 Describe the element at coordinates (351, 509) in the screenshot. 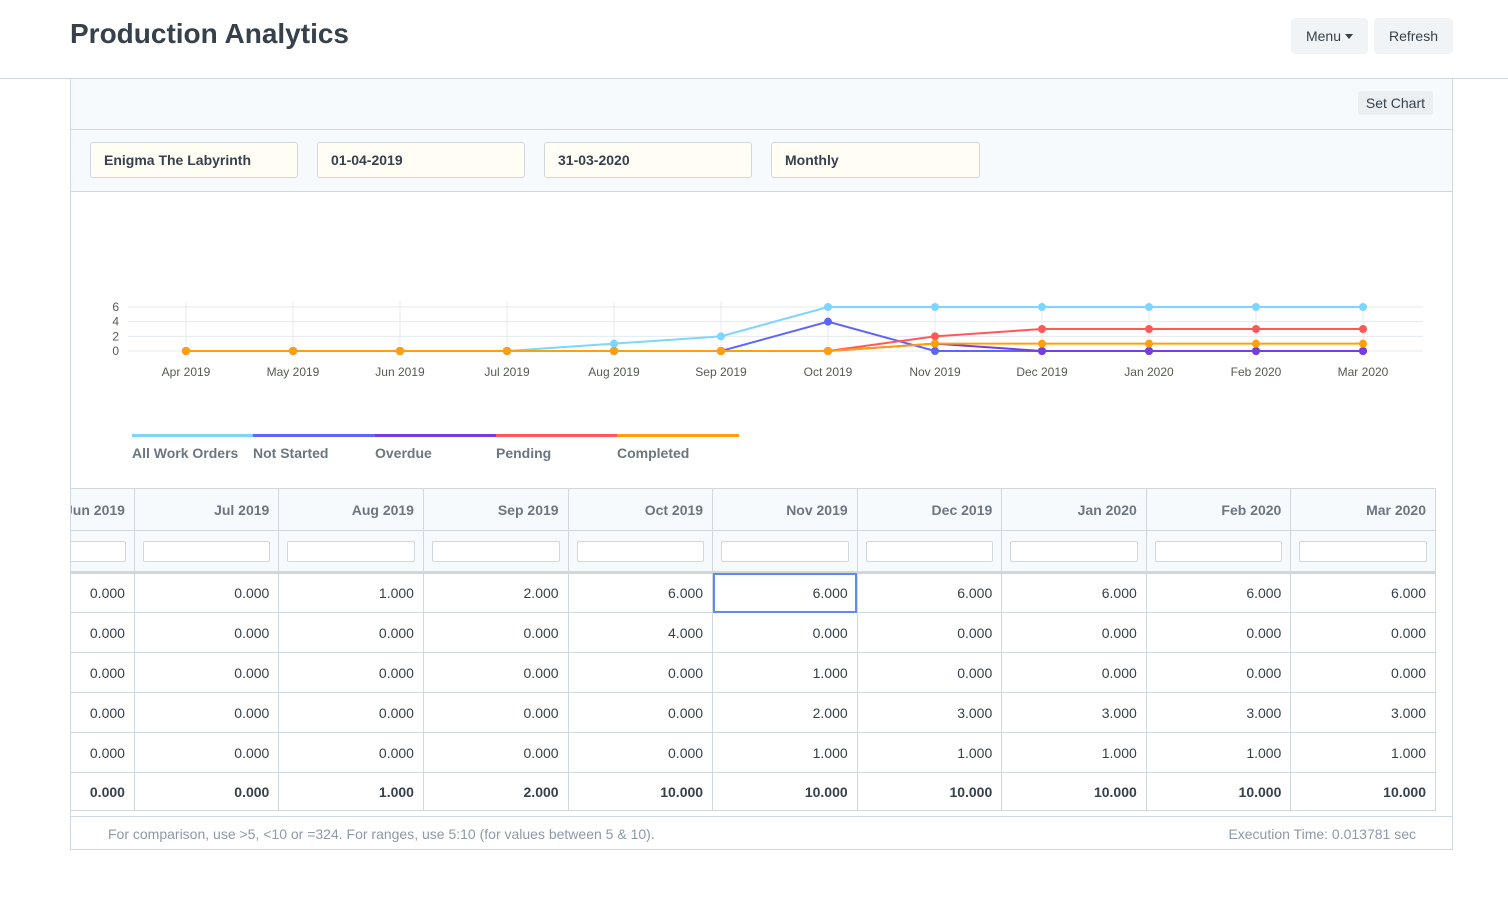

I see `column-header: Aug 2019` at that location.